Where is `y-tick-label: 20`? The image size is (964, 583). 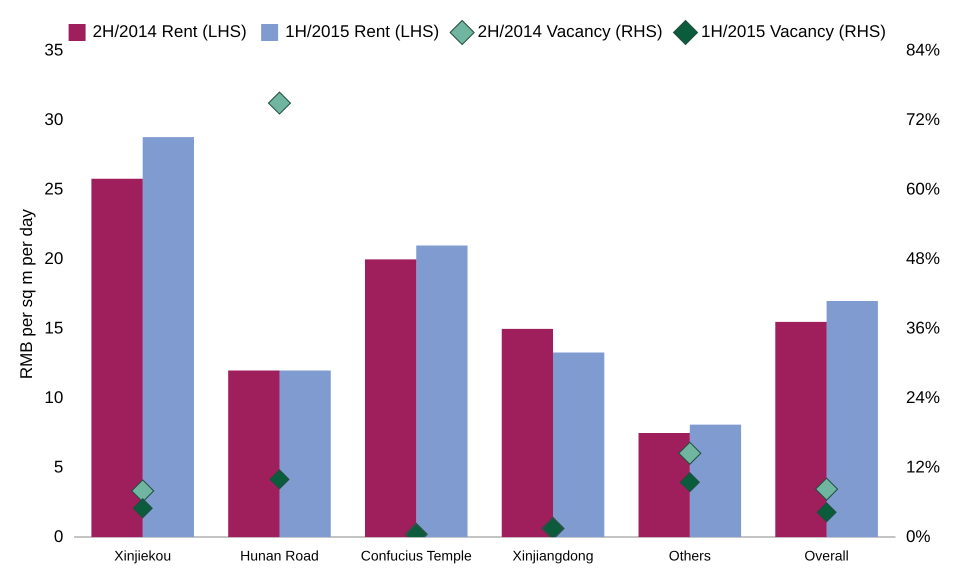
y-tick-label: 20 is located at coordinates (54, 258).